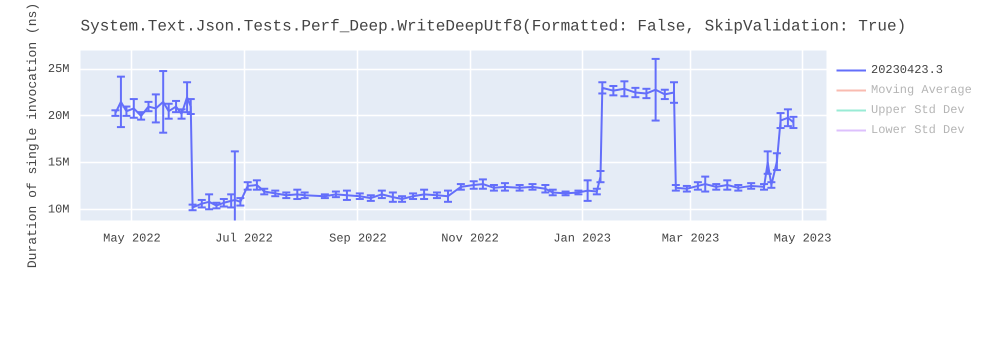 This screenshot has height=350, width=1000. Describe the element at coordinates (918, 130) in the screenshot. I see `legend-label: Lower Std Dev` at that location.